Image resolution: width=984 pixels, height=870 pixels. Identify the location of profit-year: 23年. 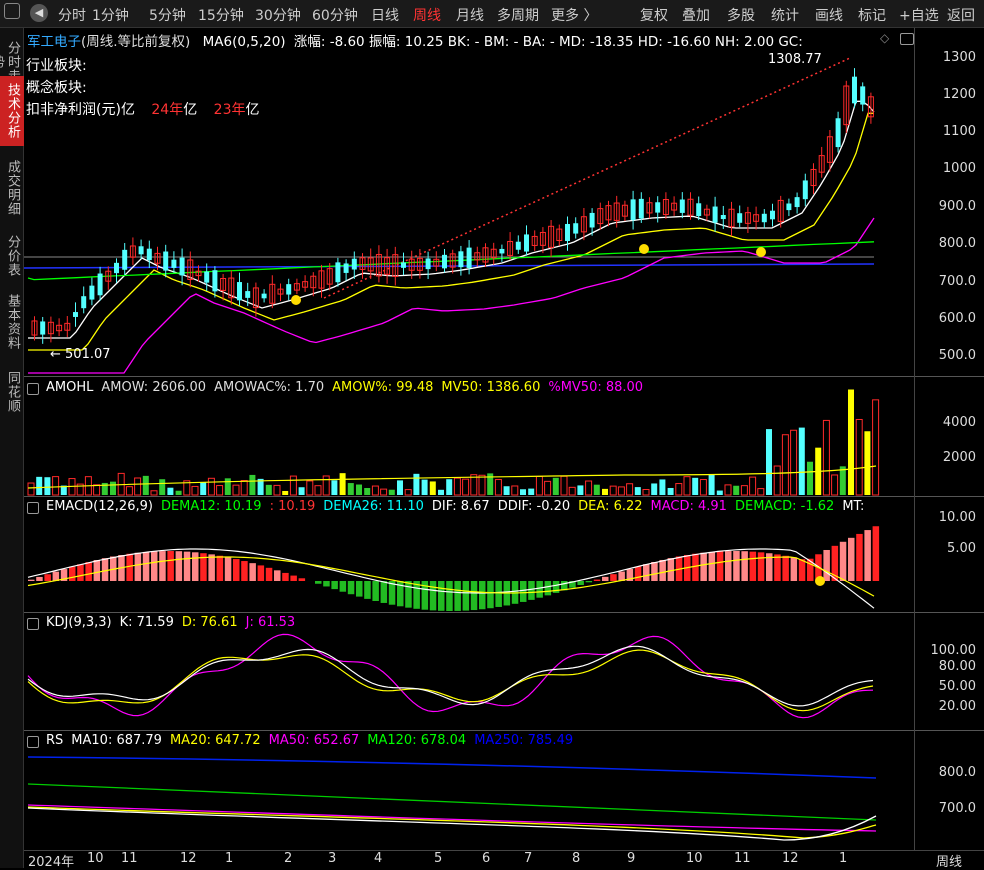
(230, 110).